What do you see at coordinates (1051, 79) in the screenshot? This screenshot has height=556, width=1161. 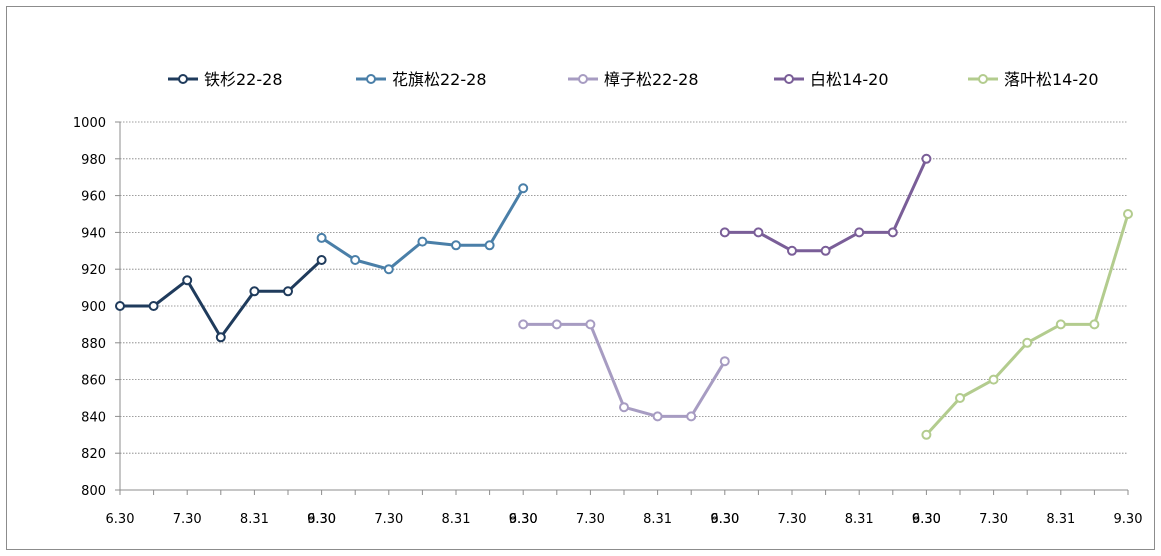 I see `legend-label: 落叶松14-20` at bounding box center [1051, 79].